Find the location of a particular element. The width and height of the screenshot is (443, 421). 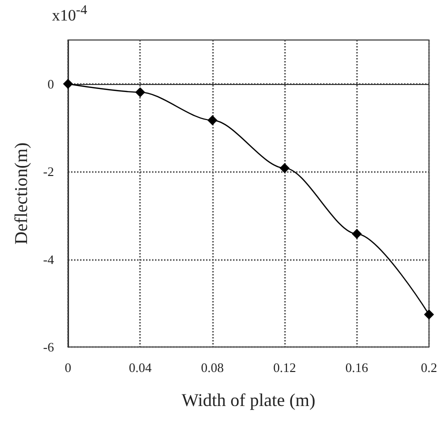

x-tick-label: 0.08 is located at coordinates (212, 367).